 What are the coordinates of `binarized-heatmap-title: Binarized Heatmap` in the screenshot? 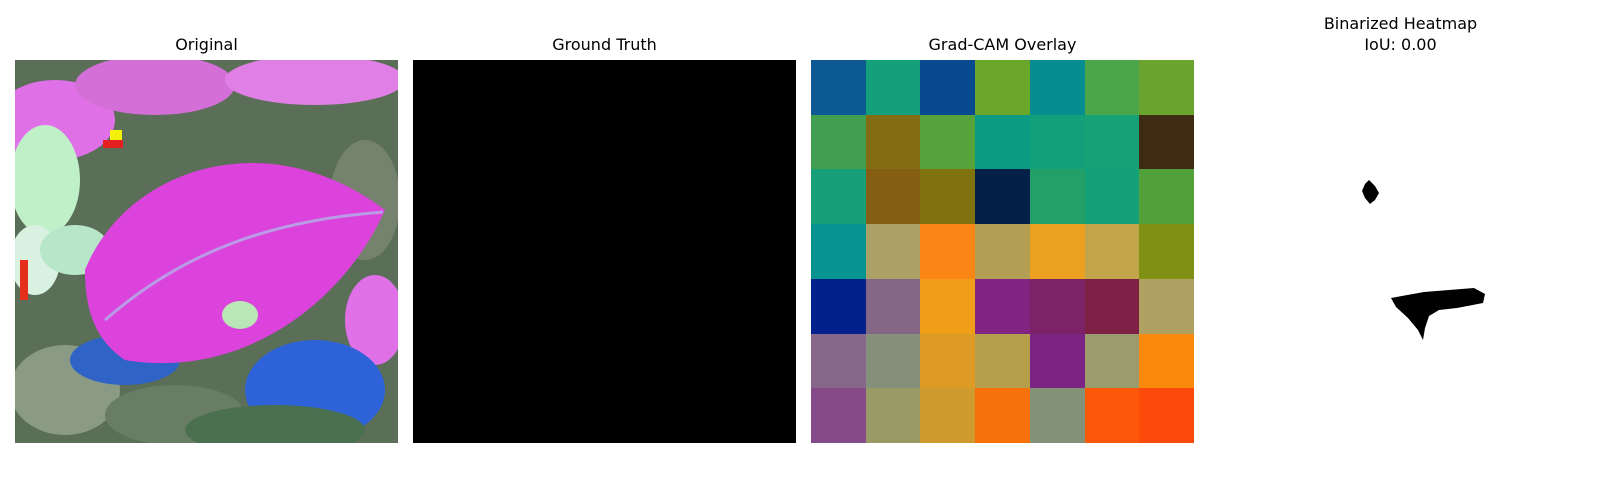 It's located at (1400, 23).